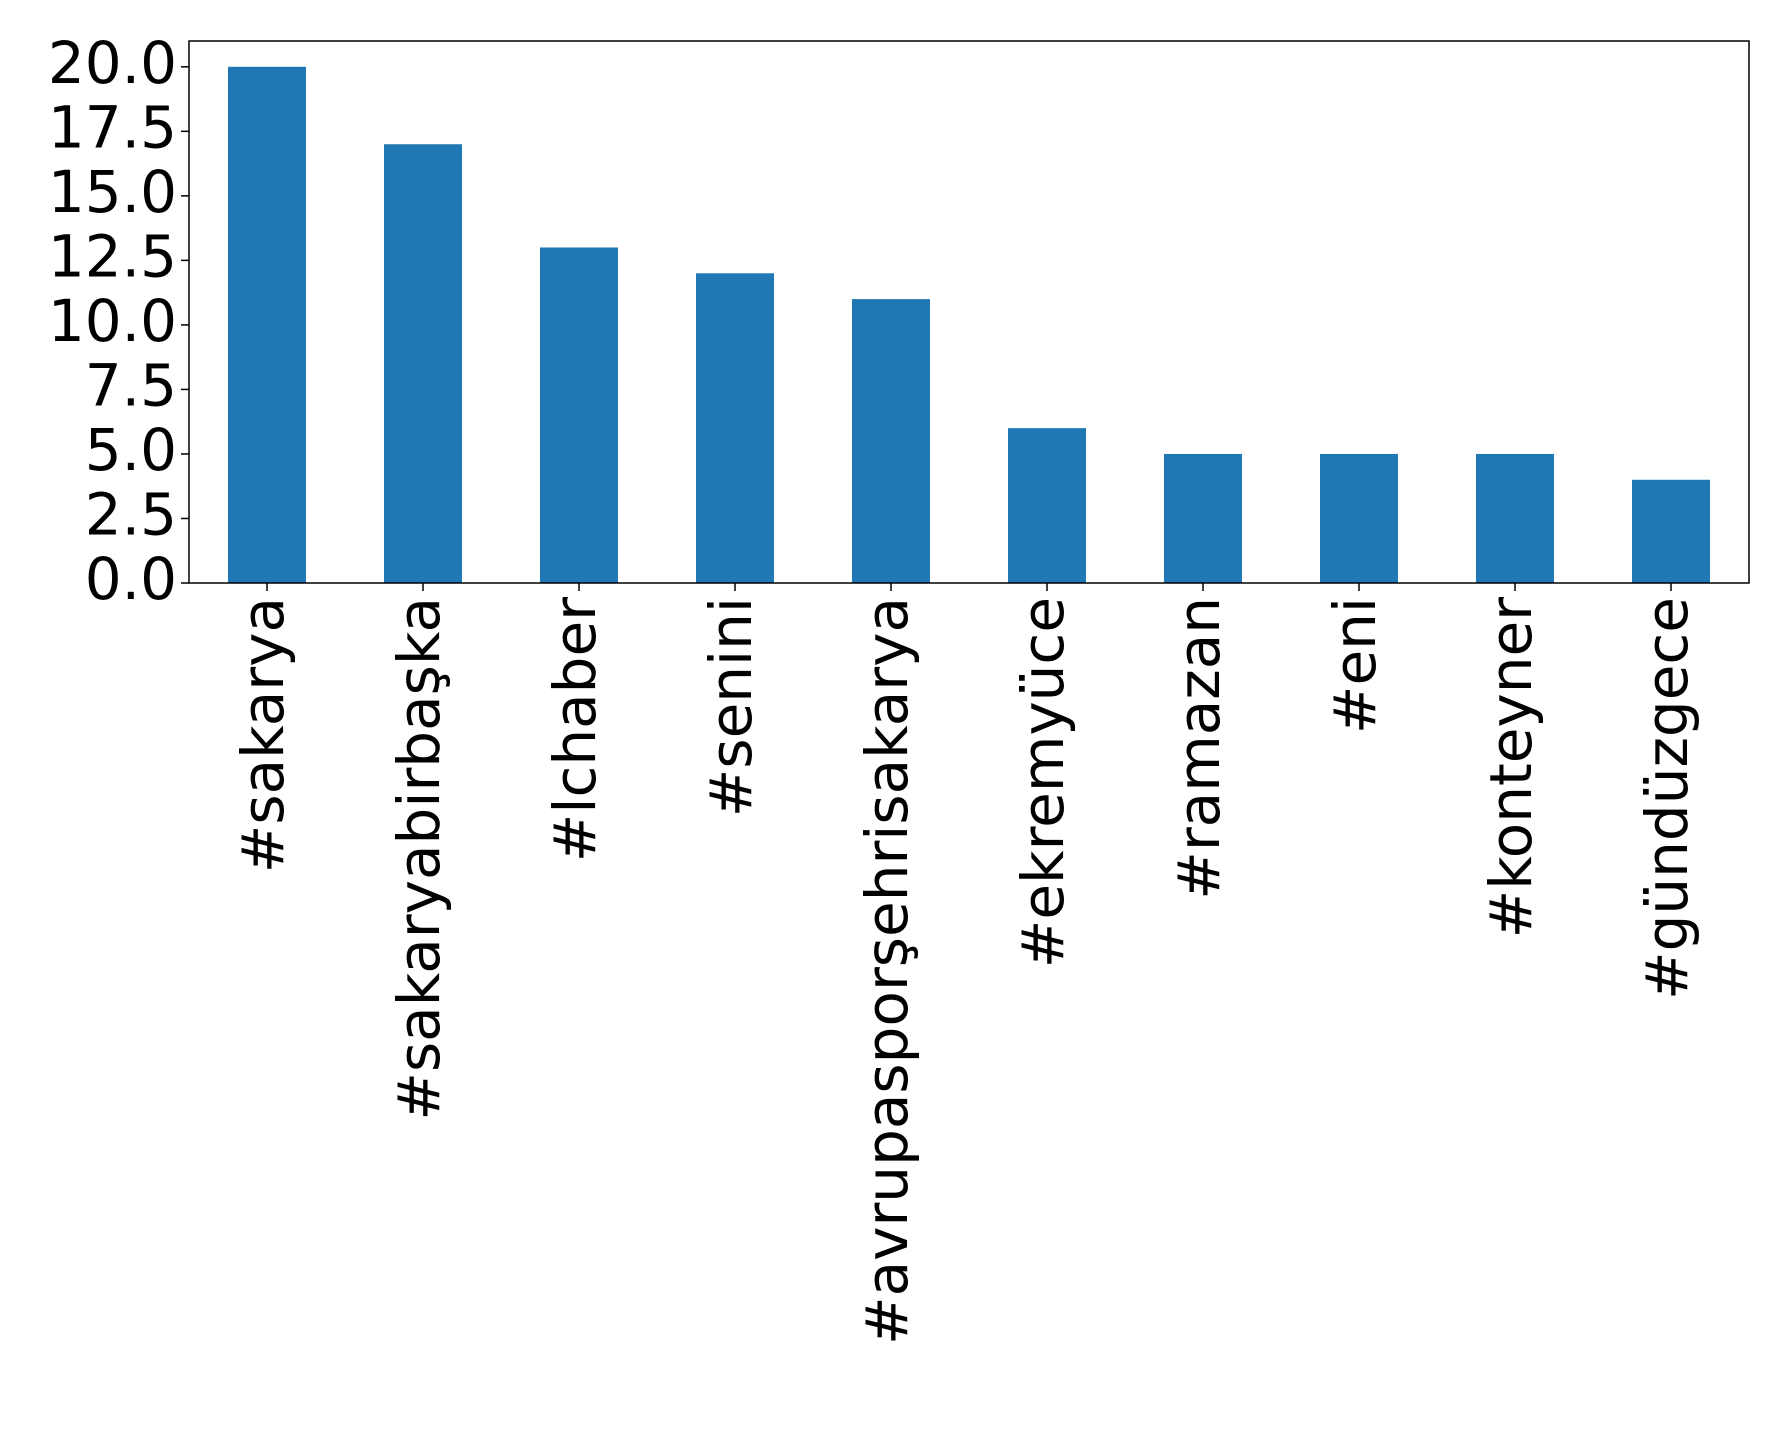 This screenshot has width=1778, height=1434. I want to click on x-tick-label: #eni, so click(1355, 665).